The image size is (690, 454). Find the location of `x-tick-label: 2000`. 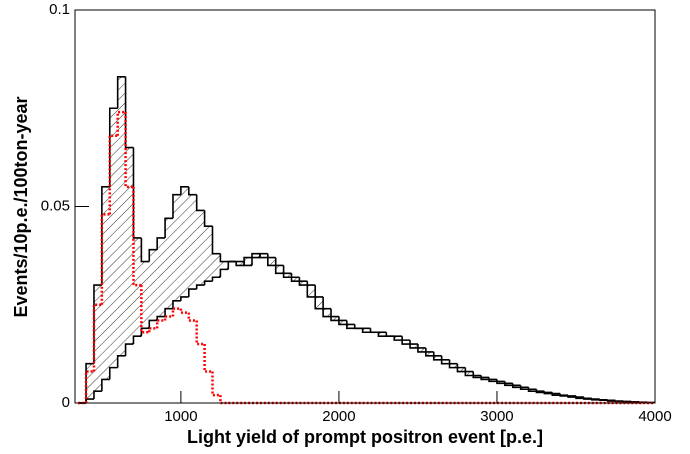

x-tick-label: 2000 is located at coordinates (338, 416).